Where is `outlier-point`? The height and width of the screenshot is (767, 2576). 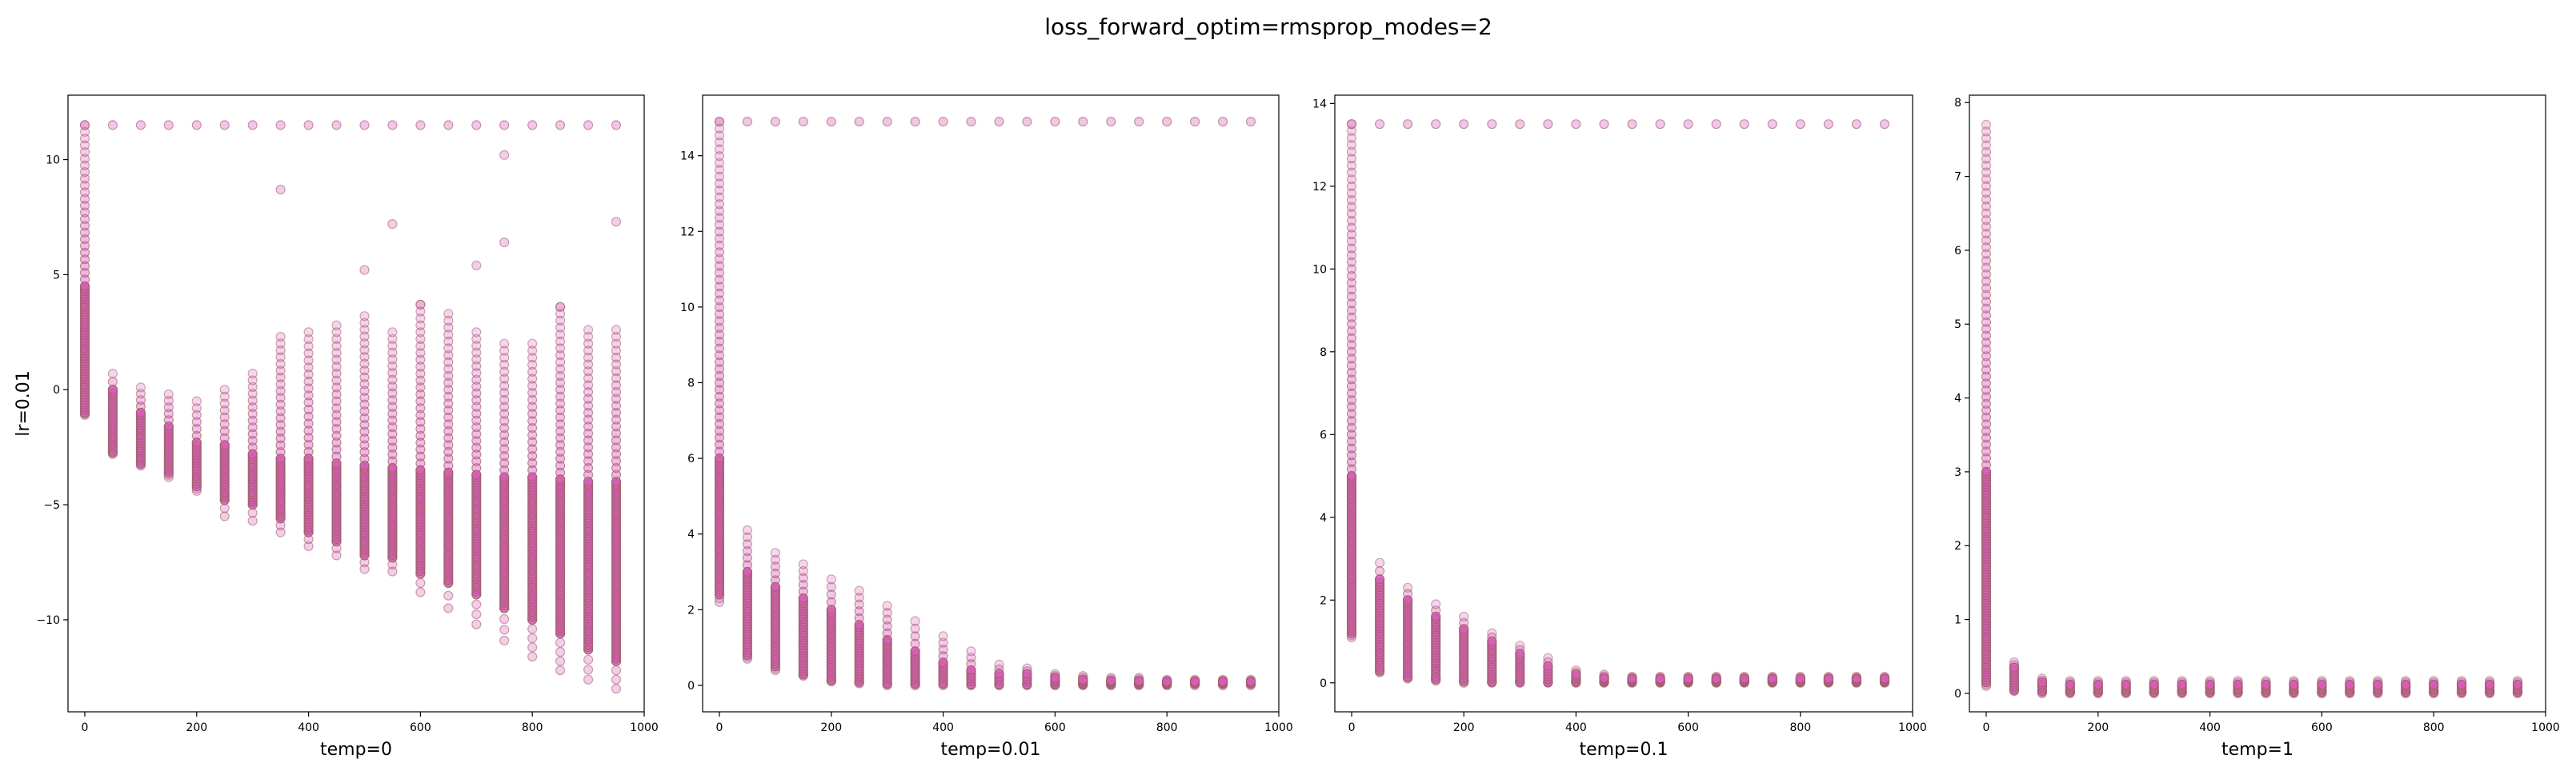 outlier-point is located at coordinates (504, 155).